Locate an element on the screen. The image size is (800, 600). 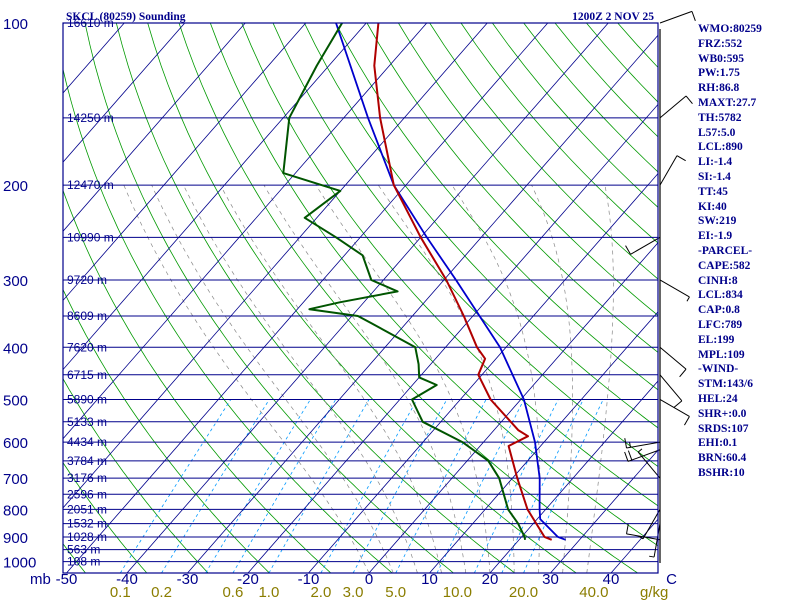
index-item: LCL:834 is located at coordinates (720, 295).